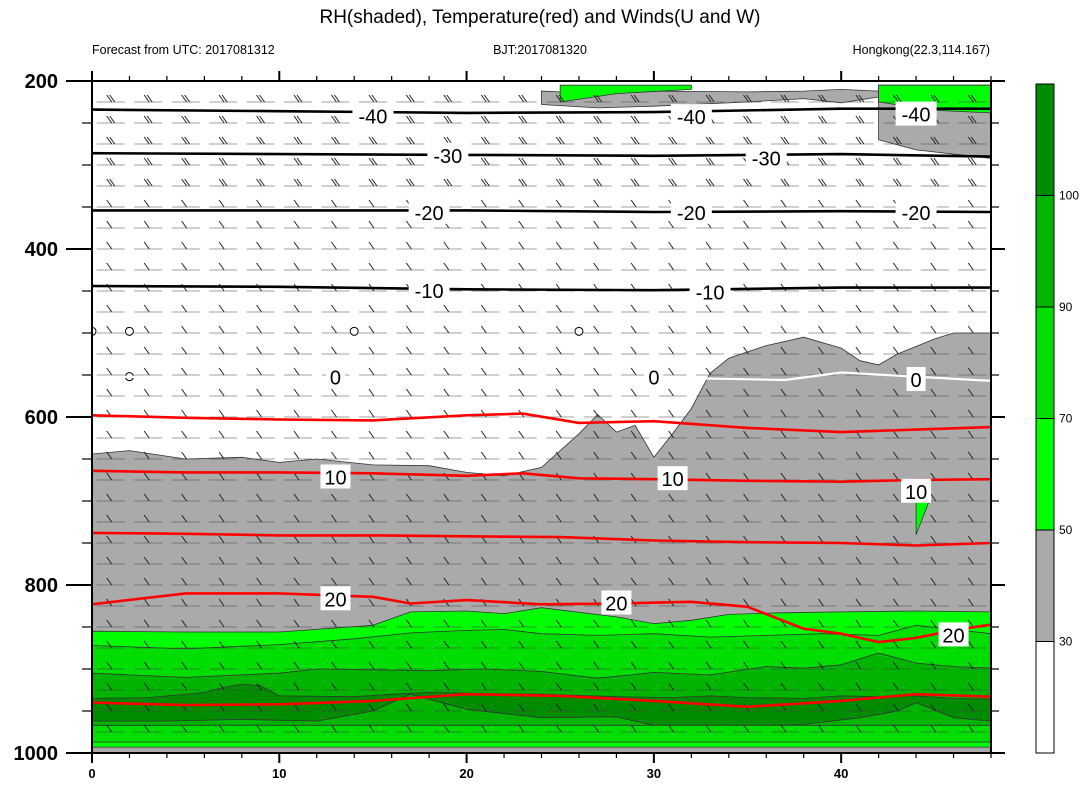 The image size is (1087, 806). Describe the element at coordinates (1045, 139) in the screenshot. I see `colorbar-swatch` at that location.